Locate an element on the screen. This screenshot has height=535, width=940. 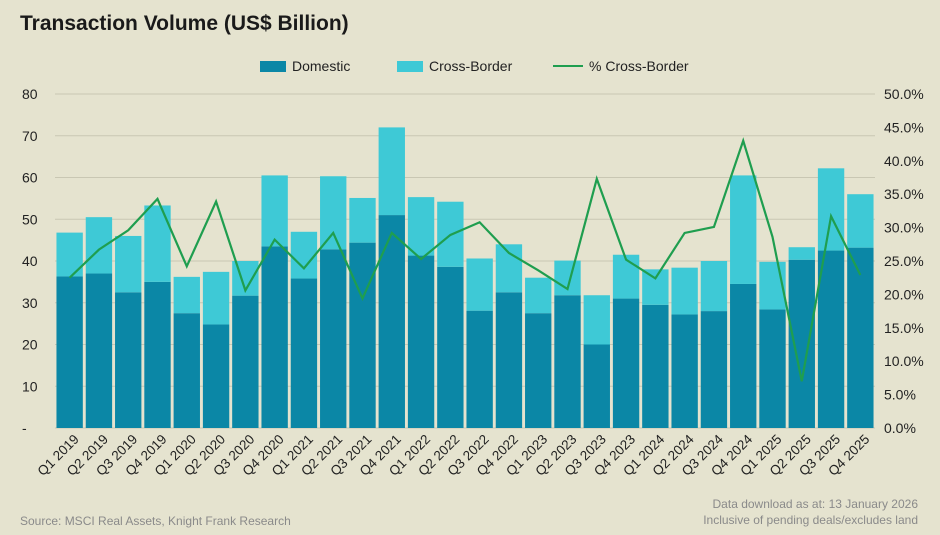
data-download-note: Data download as at: 13 January 2026 is located at coordinates (815, 504).